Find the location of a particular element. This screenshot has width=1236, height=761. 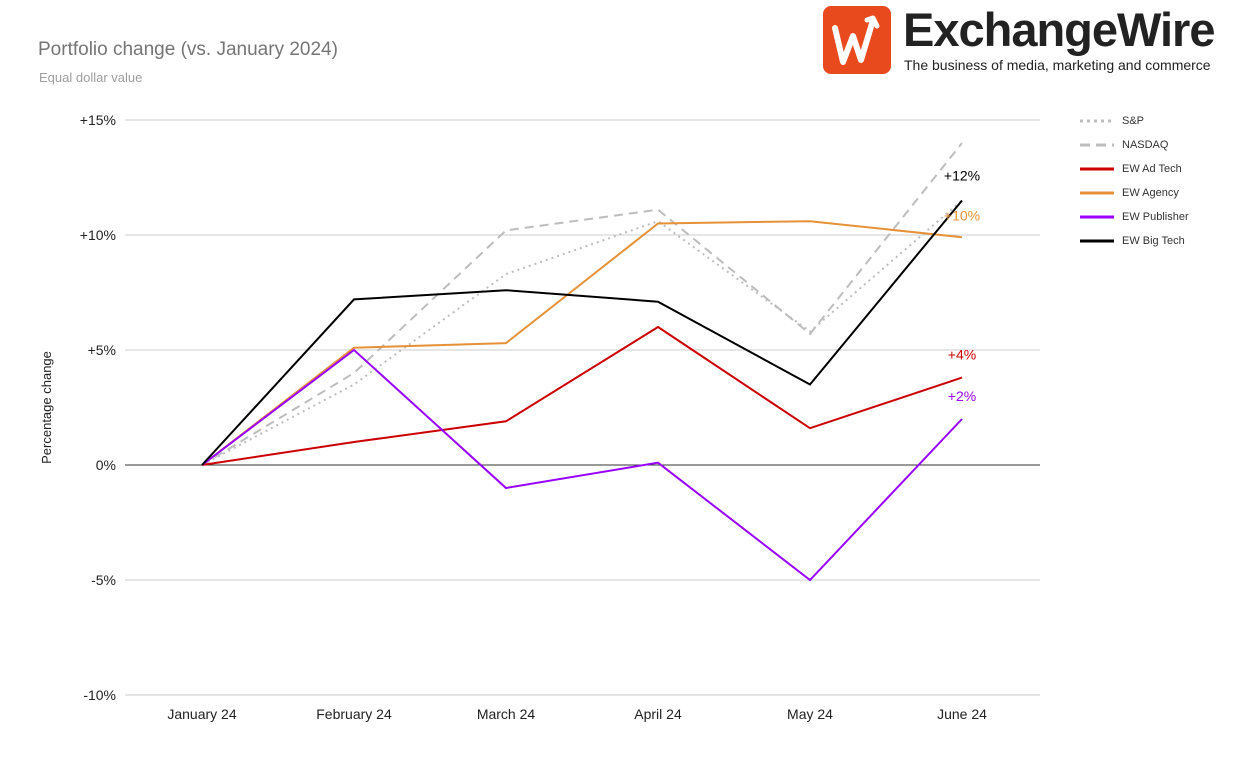

x-tick-label: May 24 is located at coordinates (810, 714).